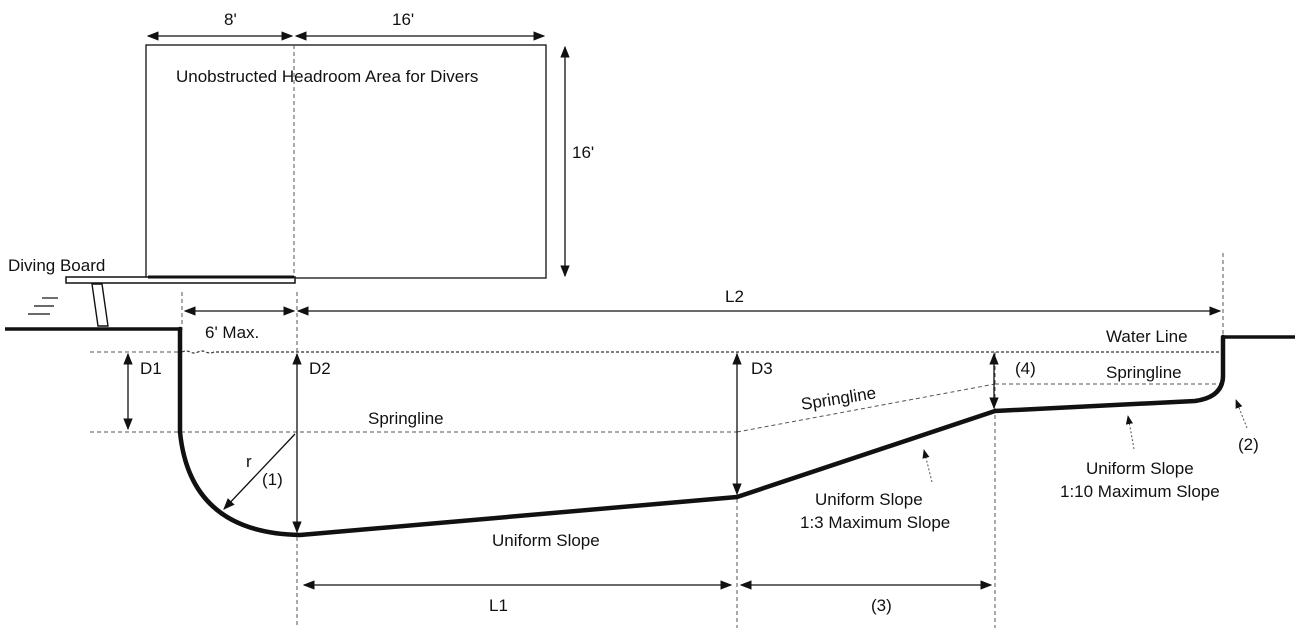 This screenshot has width=1298, height=628. Describe the element at coordinates (498, 605) in the screenshot. I see `l1-label: L1` at that location.